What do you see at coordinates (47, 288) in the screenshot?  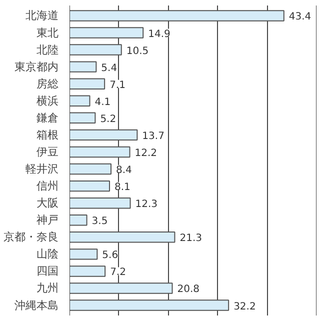 I see `y-tick-label: 九州` at bounding box center [47, 288].